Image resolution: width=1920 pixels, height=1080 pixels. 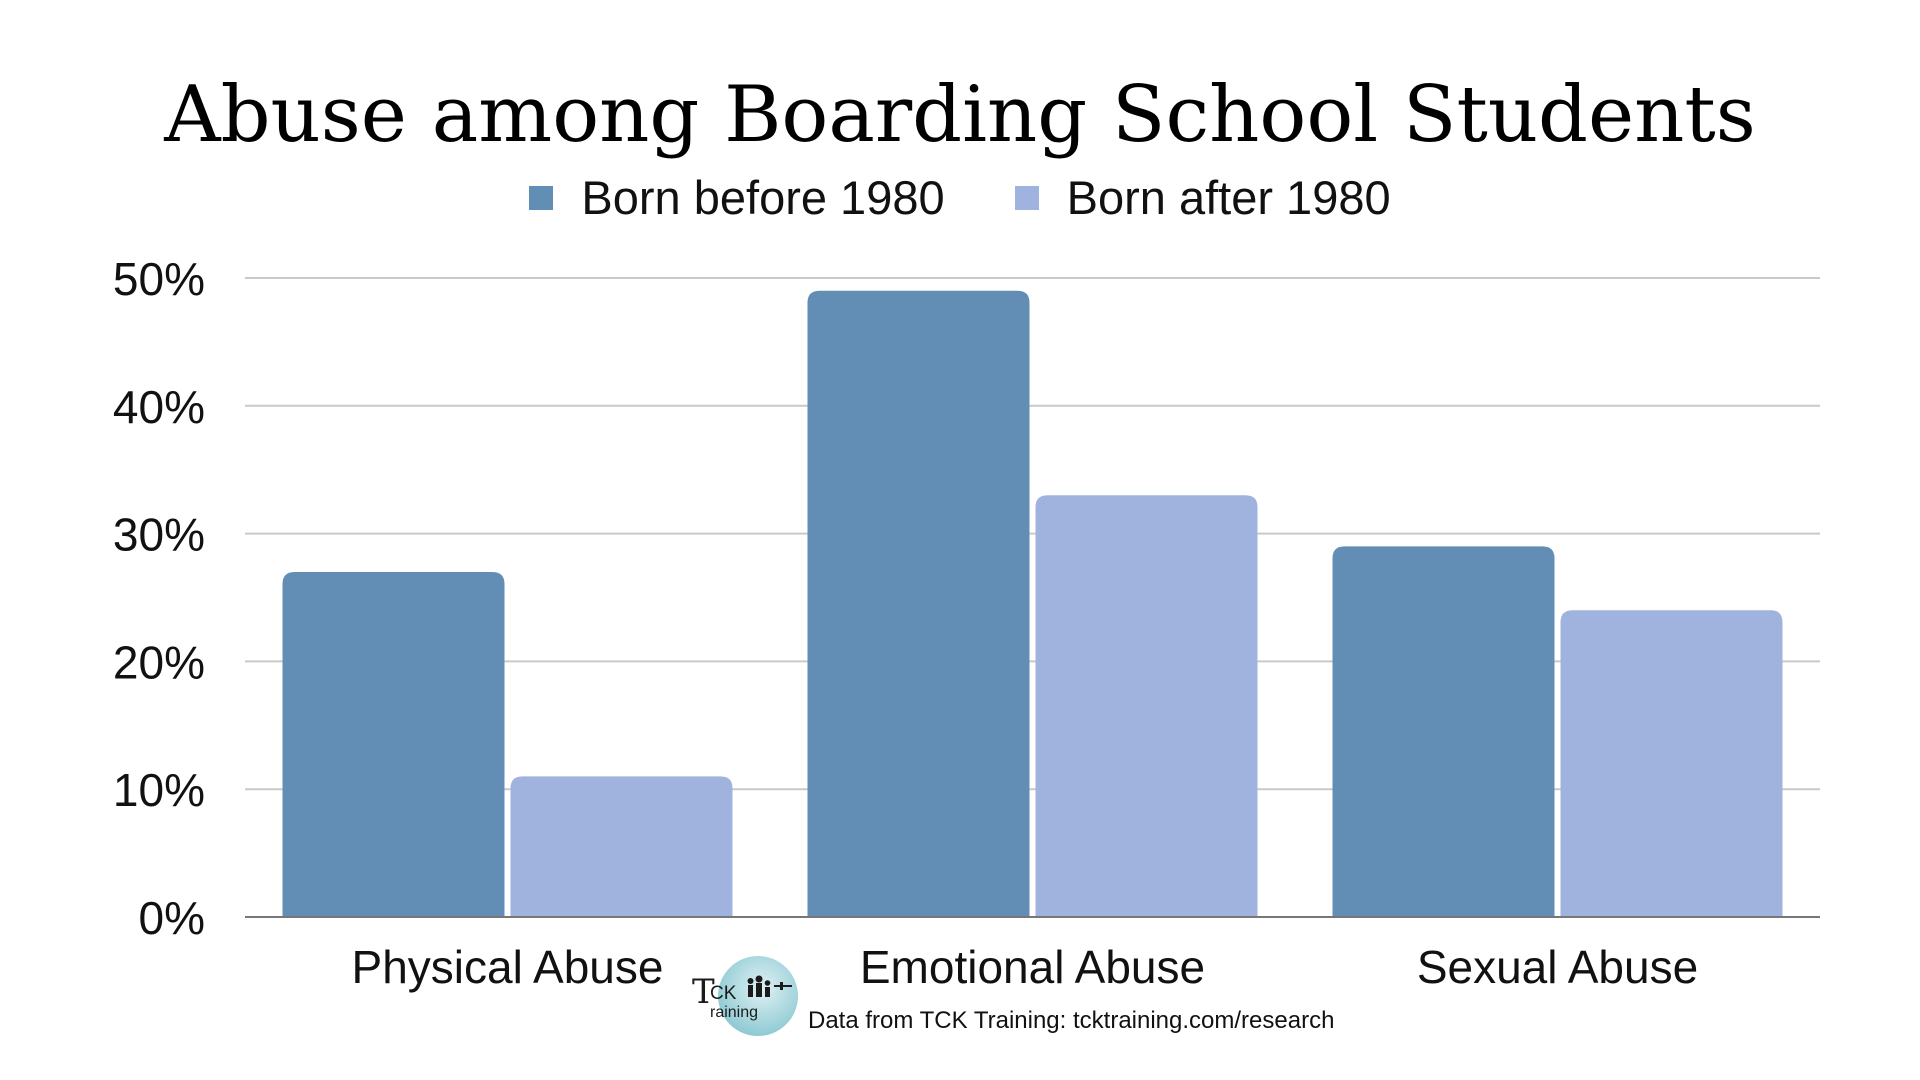 I want to click on y-tick-label: 30%, so click(x=159, y=535).